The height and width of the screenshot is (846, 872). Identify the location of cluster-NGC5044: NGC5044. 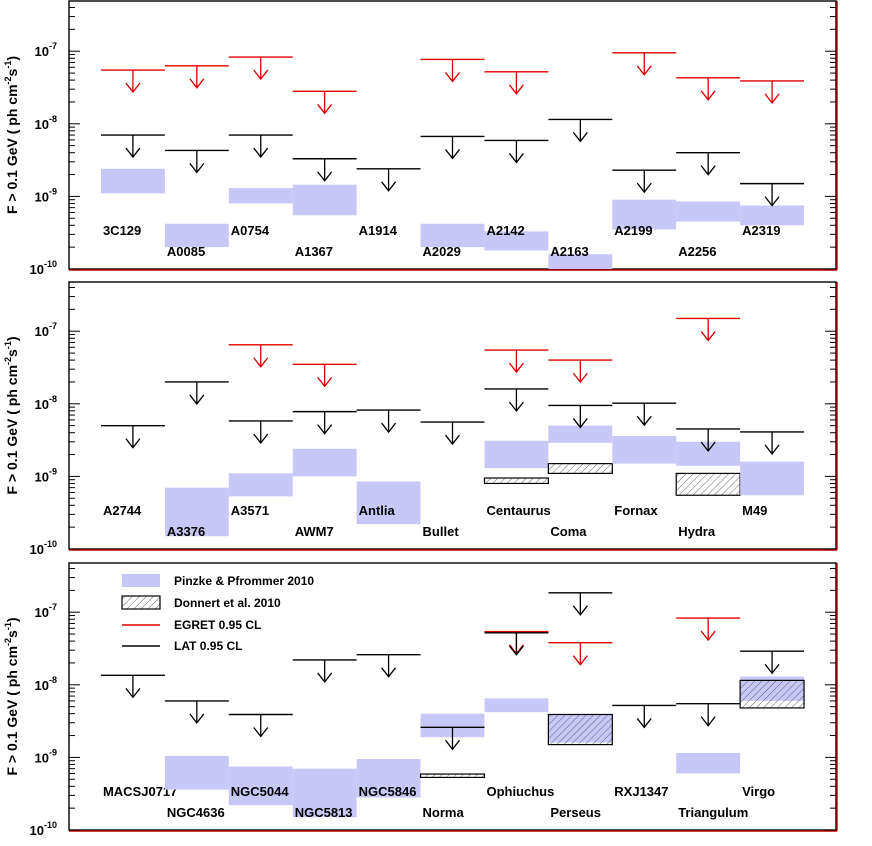
(260, 759).